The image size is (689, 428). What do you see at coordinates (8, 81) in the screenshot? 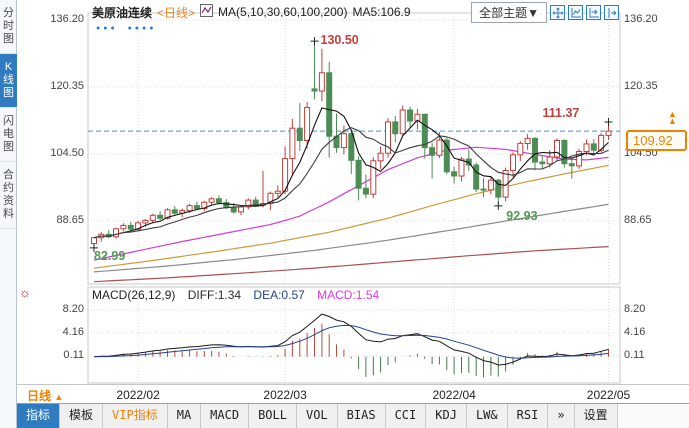
I see `sidebar-item-kline: K线图` at bounding box center [8, 81].